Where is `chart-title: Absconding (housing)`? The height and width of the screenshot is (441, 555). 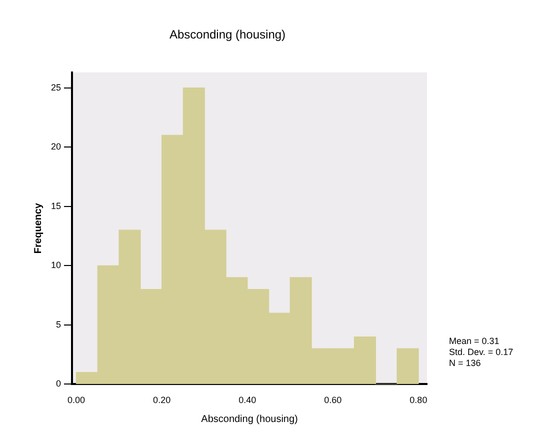
chart-title: Absconding (housing) is located at coordinates (227, 35).